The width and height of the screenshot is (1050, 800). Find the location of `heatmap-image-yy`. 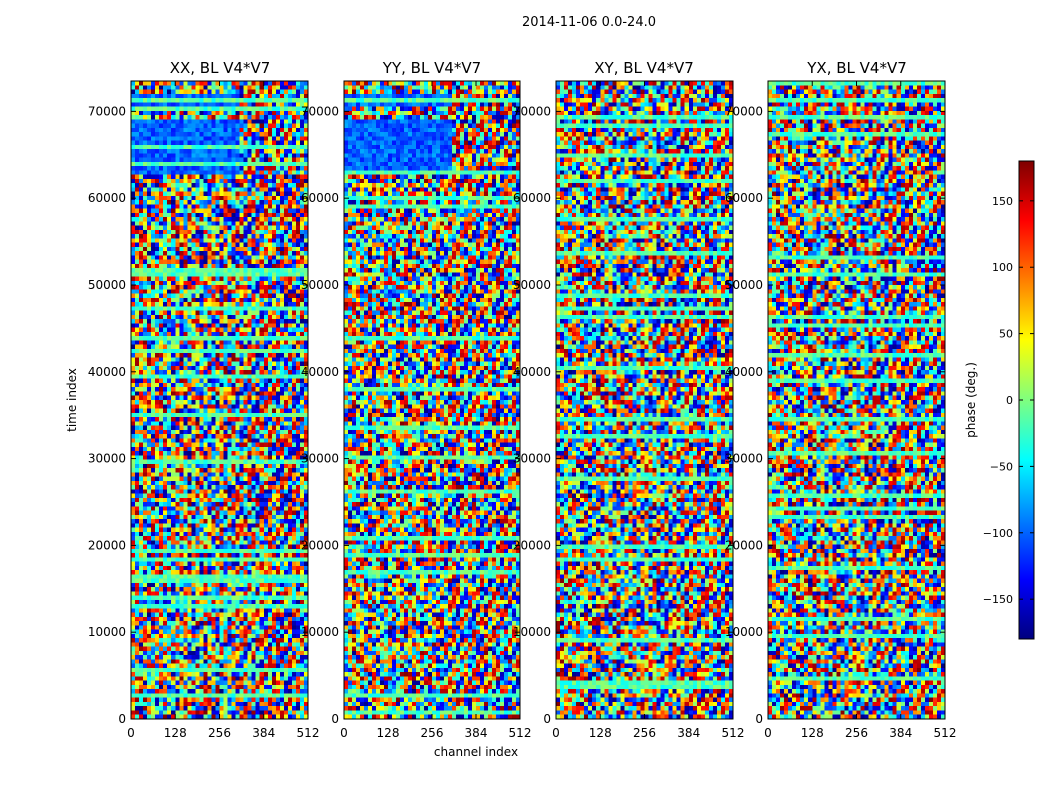

heatmap-image-yy is located at coordinates (432, 400).